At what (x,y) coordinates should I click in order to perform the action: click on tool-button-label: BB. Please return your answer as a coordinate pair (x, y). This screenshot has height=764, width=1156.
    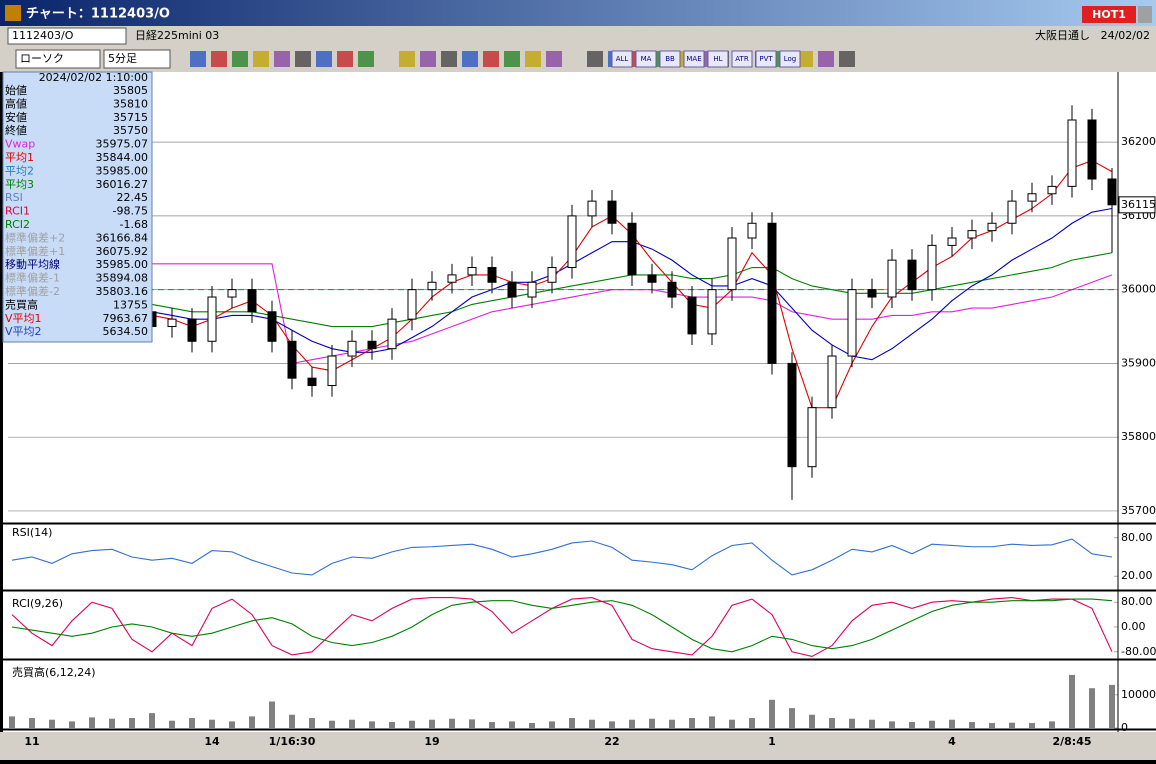
    Looking at the image, I should click on (670, 59).